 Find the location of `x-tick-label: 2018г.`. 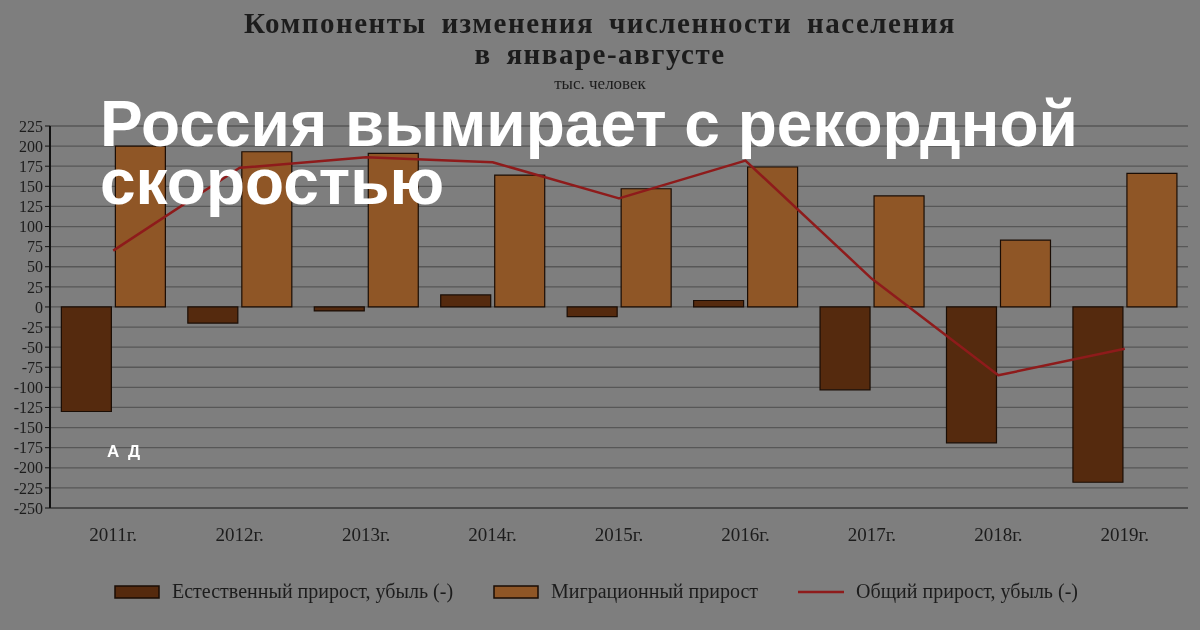

x-tick-label: 2018г. is located at coordinates (998, 535).